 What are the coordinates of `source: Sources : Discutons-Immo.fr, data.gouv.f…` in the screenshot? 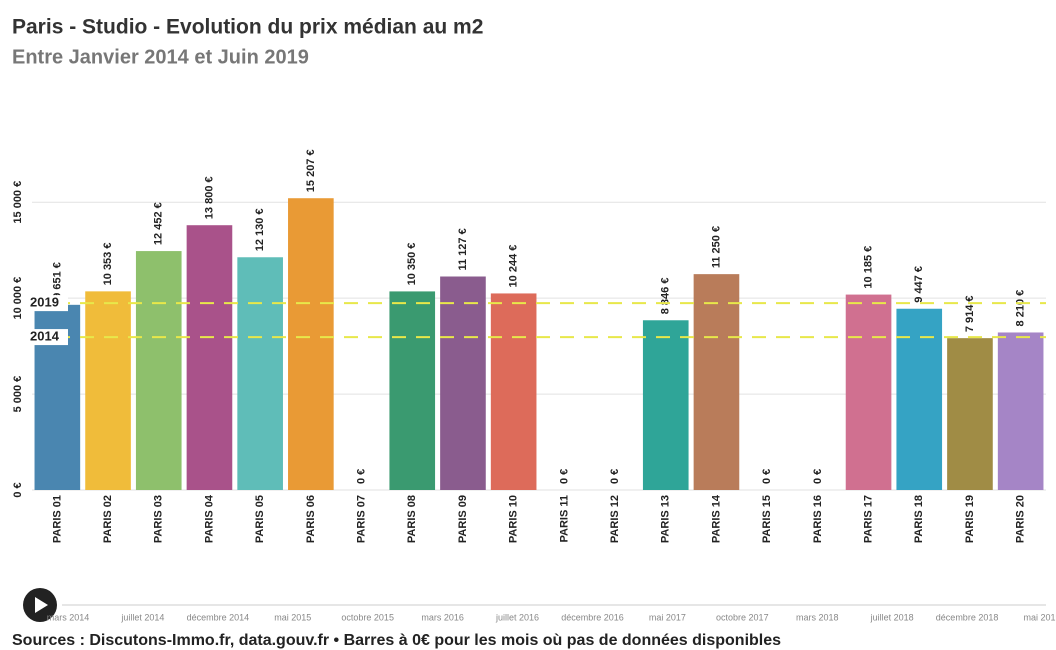 It's located at (396, 640).